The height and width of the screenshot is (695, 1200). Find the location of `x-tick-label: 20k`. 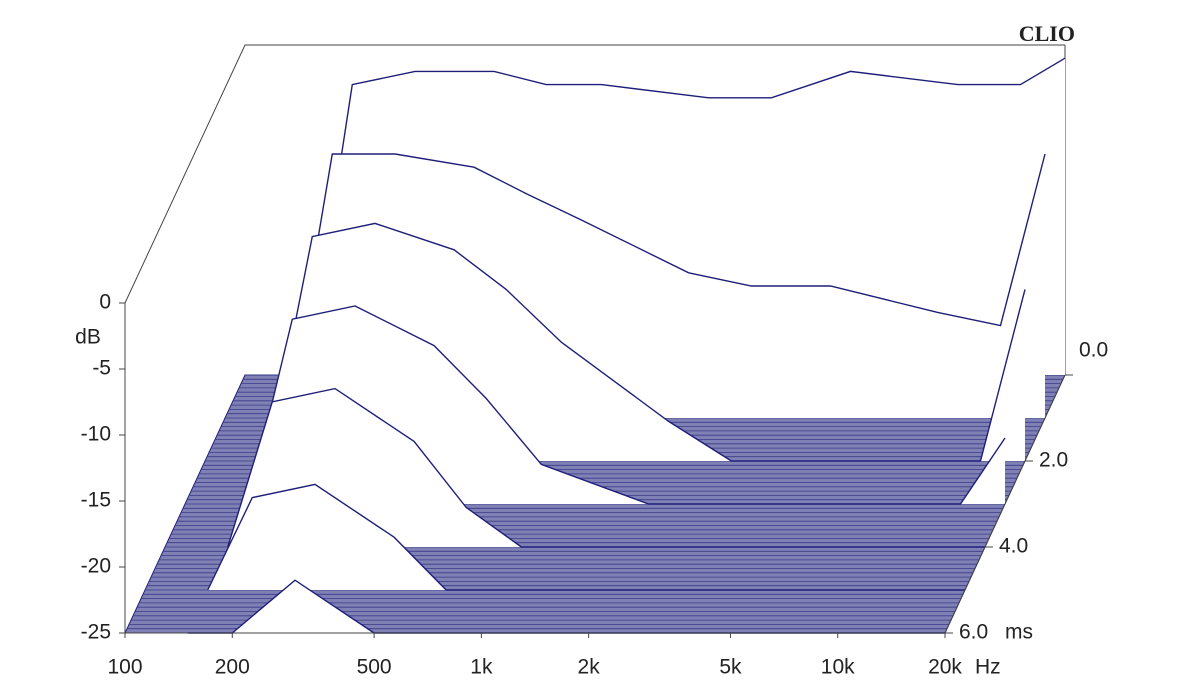

x-tick-label: 20k is located at coordinates (945, 667).